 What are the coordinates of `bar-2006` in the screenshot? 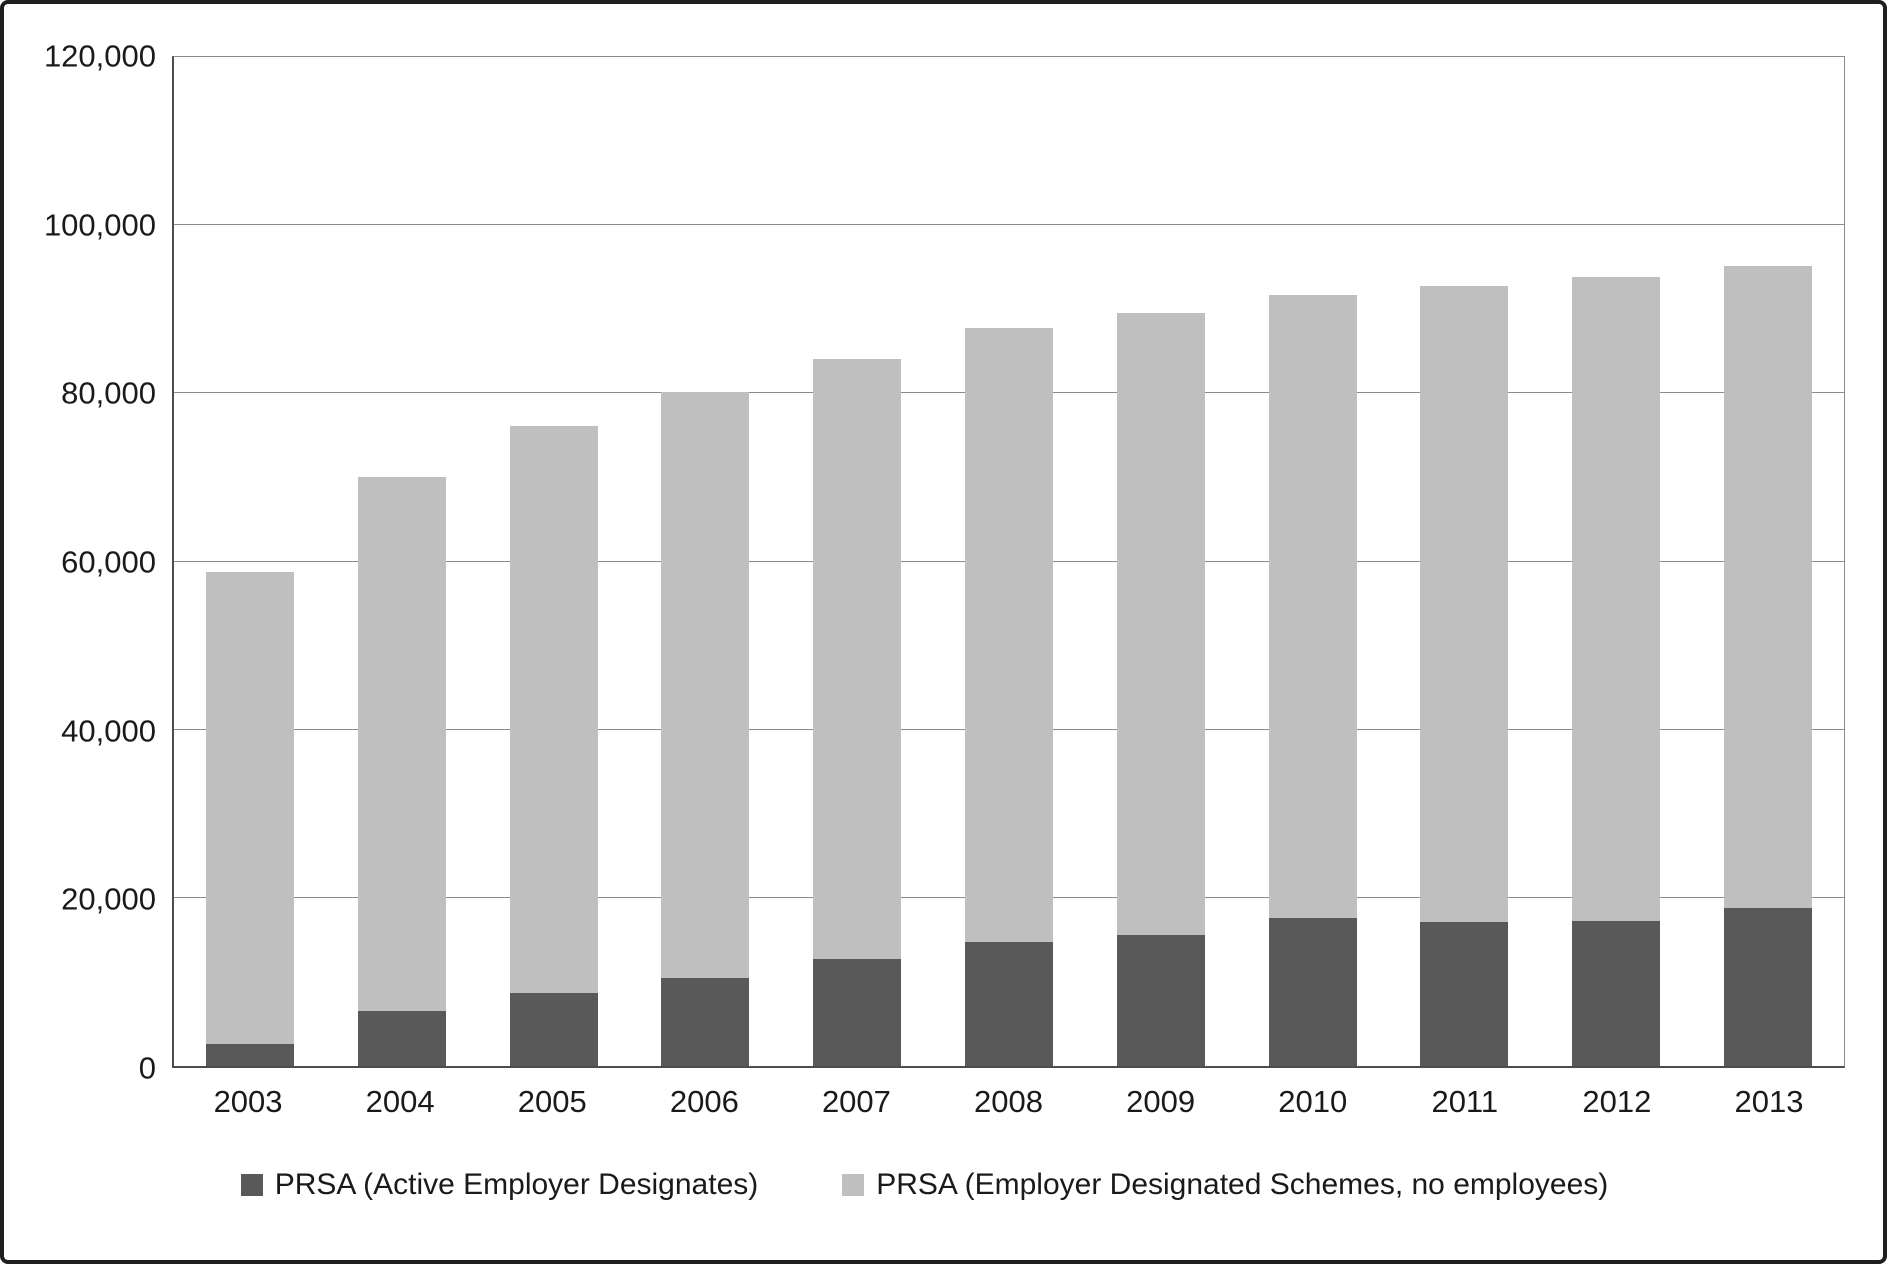 It's located at (705, 561).